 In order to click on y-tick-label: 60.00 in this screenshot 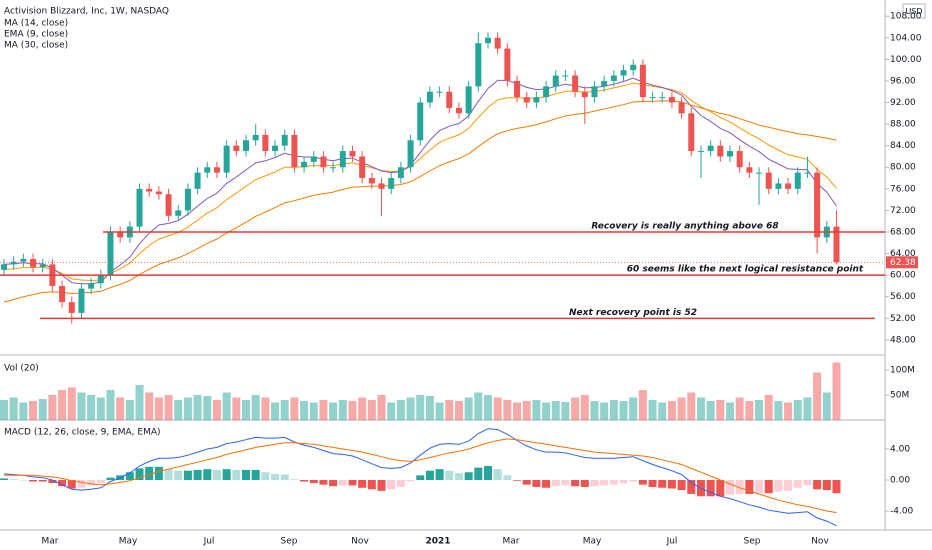, I will do `click(903, 276)`.